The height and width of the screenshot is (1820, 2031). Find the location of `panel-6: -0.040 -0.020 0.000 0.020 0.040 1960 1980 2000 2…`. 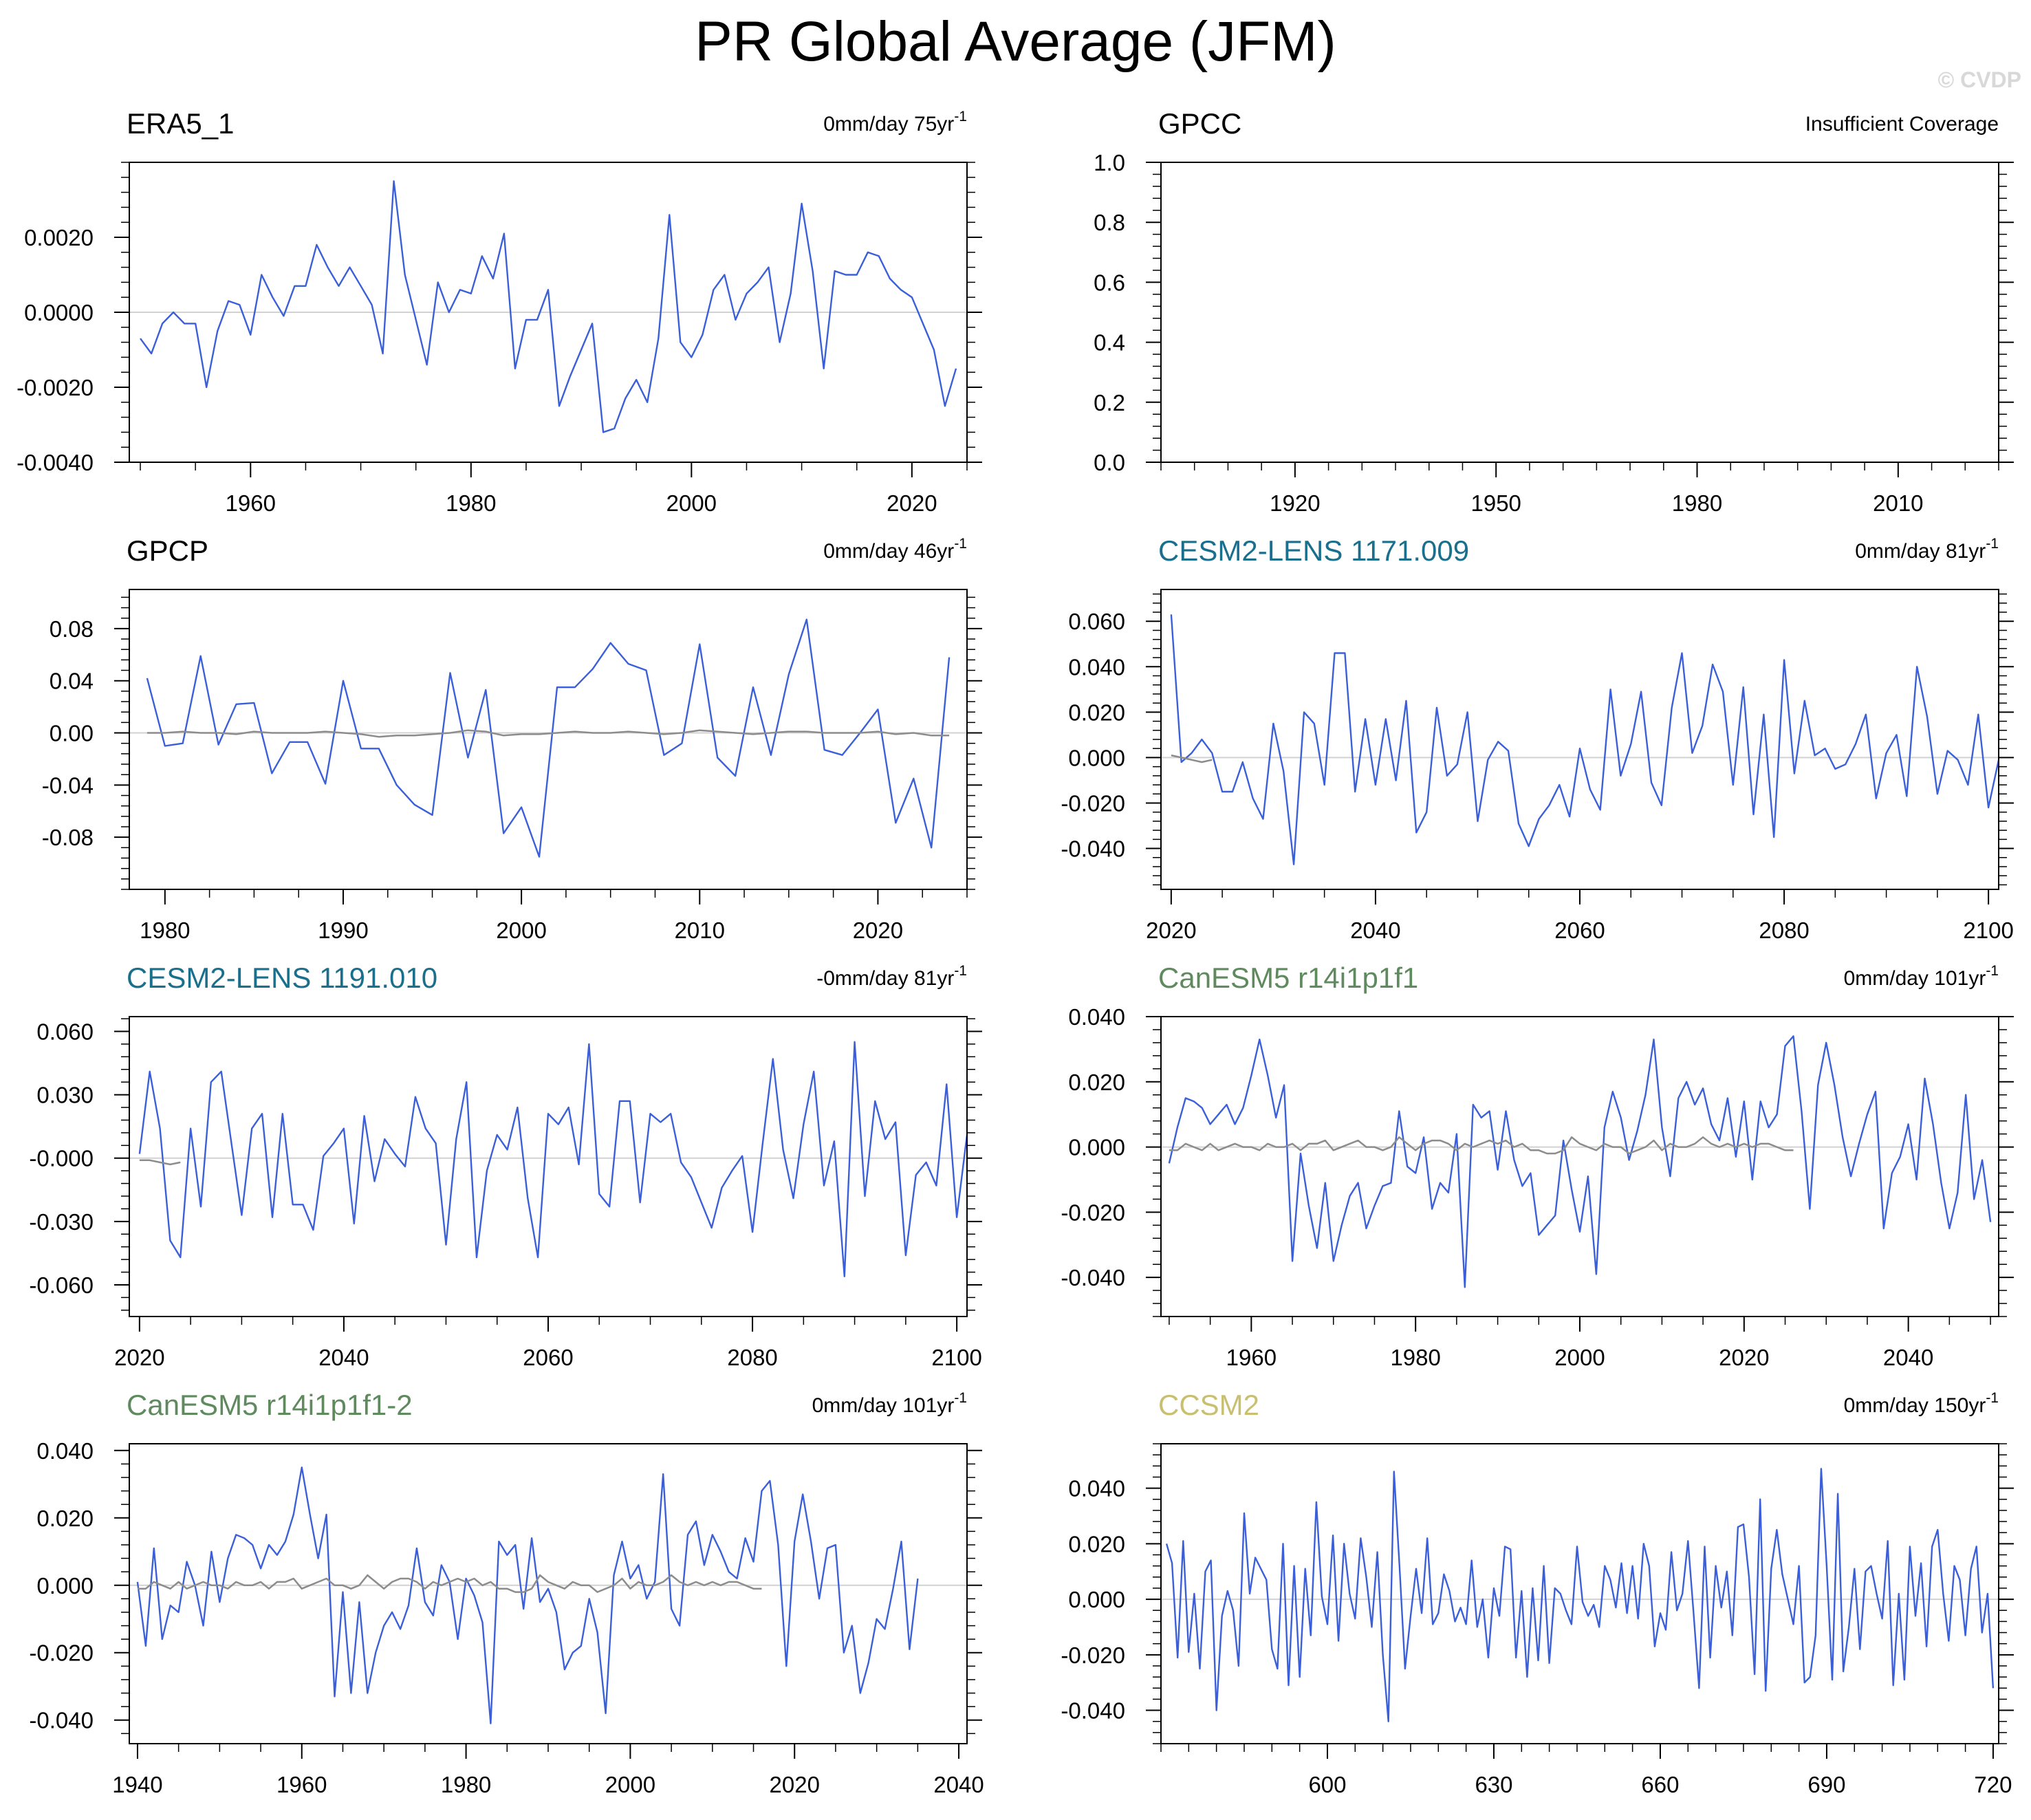

panel-6: -0.040 -0.020 0.000 0.020 0.040 1960 1980 2000 2… is located at coordinates (1538, 1166).